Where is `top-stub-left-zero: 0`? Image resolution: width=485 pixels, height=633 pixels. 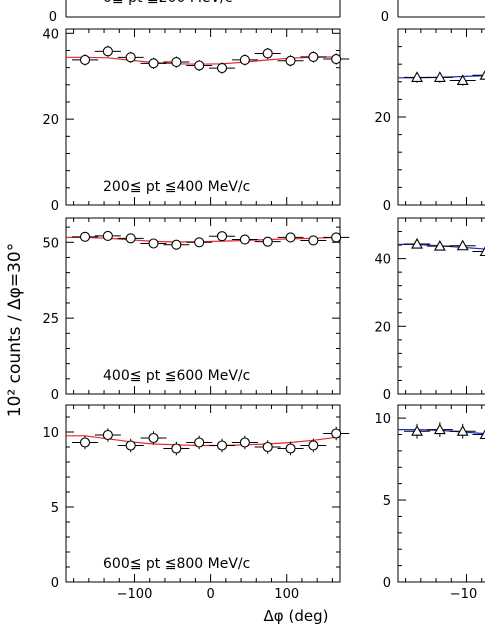
top-stub-left-zero: 0 is located at coordinates (53, 17).